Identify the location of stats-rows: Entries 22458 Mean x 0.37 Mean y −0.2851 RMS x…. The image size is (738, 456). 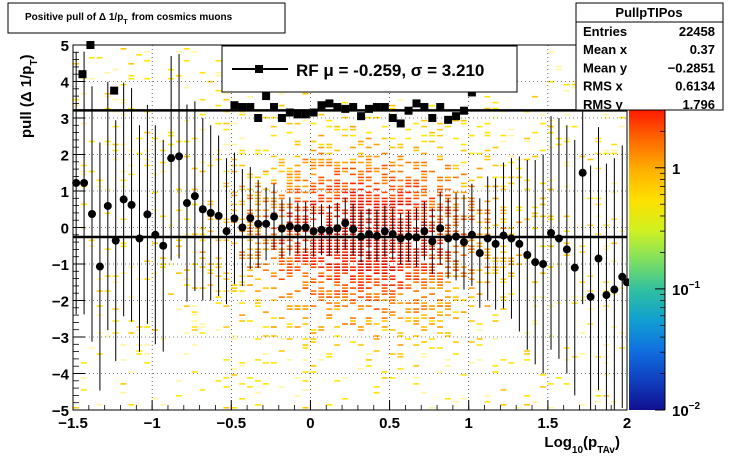
(649, 68).